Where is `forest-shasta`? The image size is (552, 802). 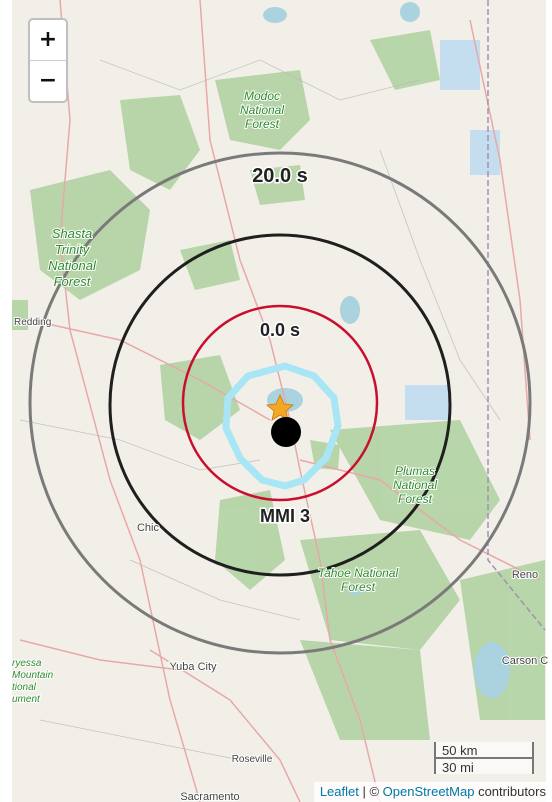 forest-shasta is located at coordinates (90, 235).